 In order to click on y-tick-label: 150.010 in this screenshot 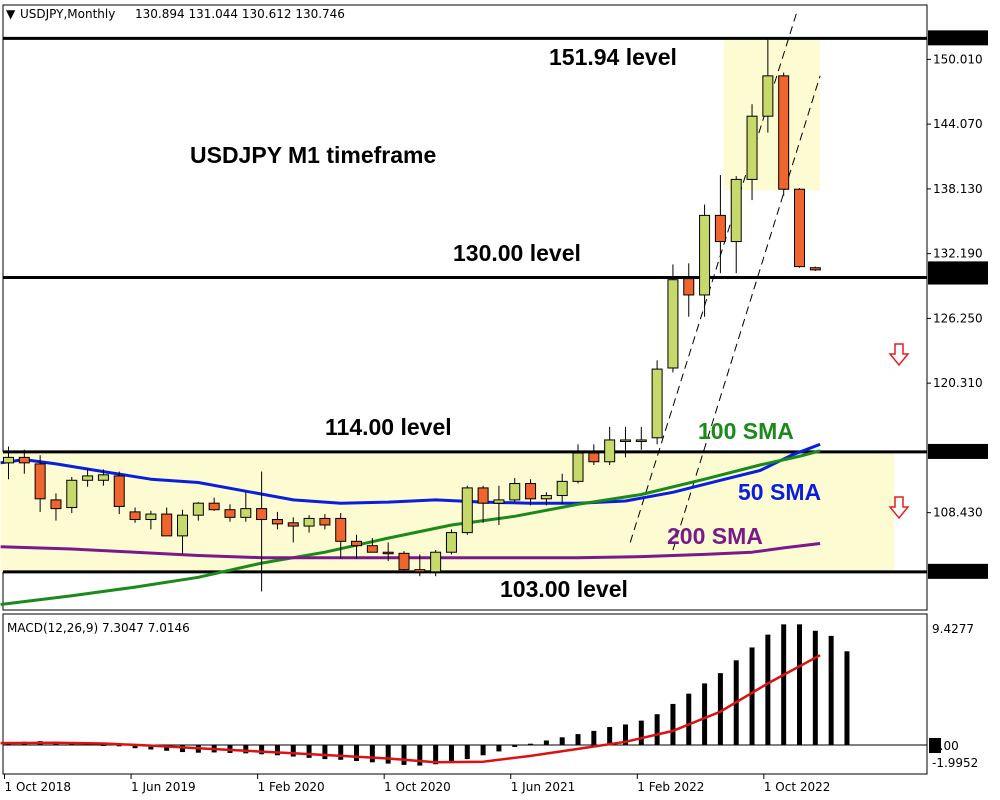, I will do `click(958, 59)`.